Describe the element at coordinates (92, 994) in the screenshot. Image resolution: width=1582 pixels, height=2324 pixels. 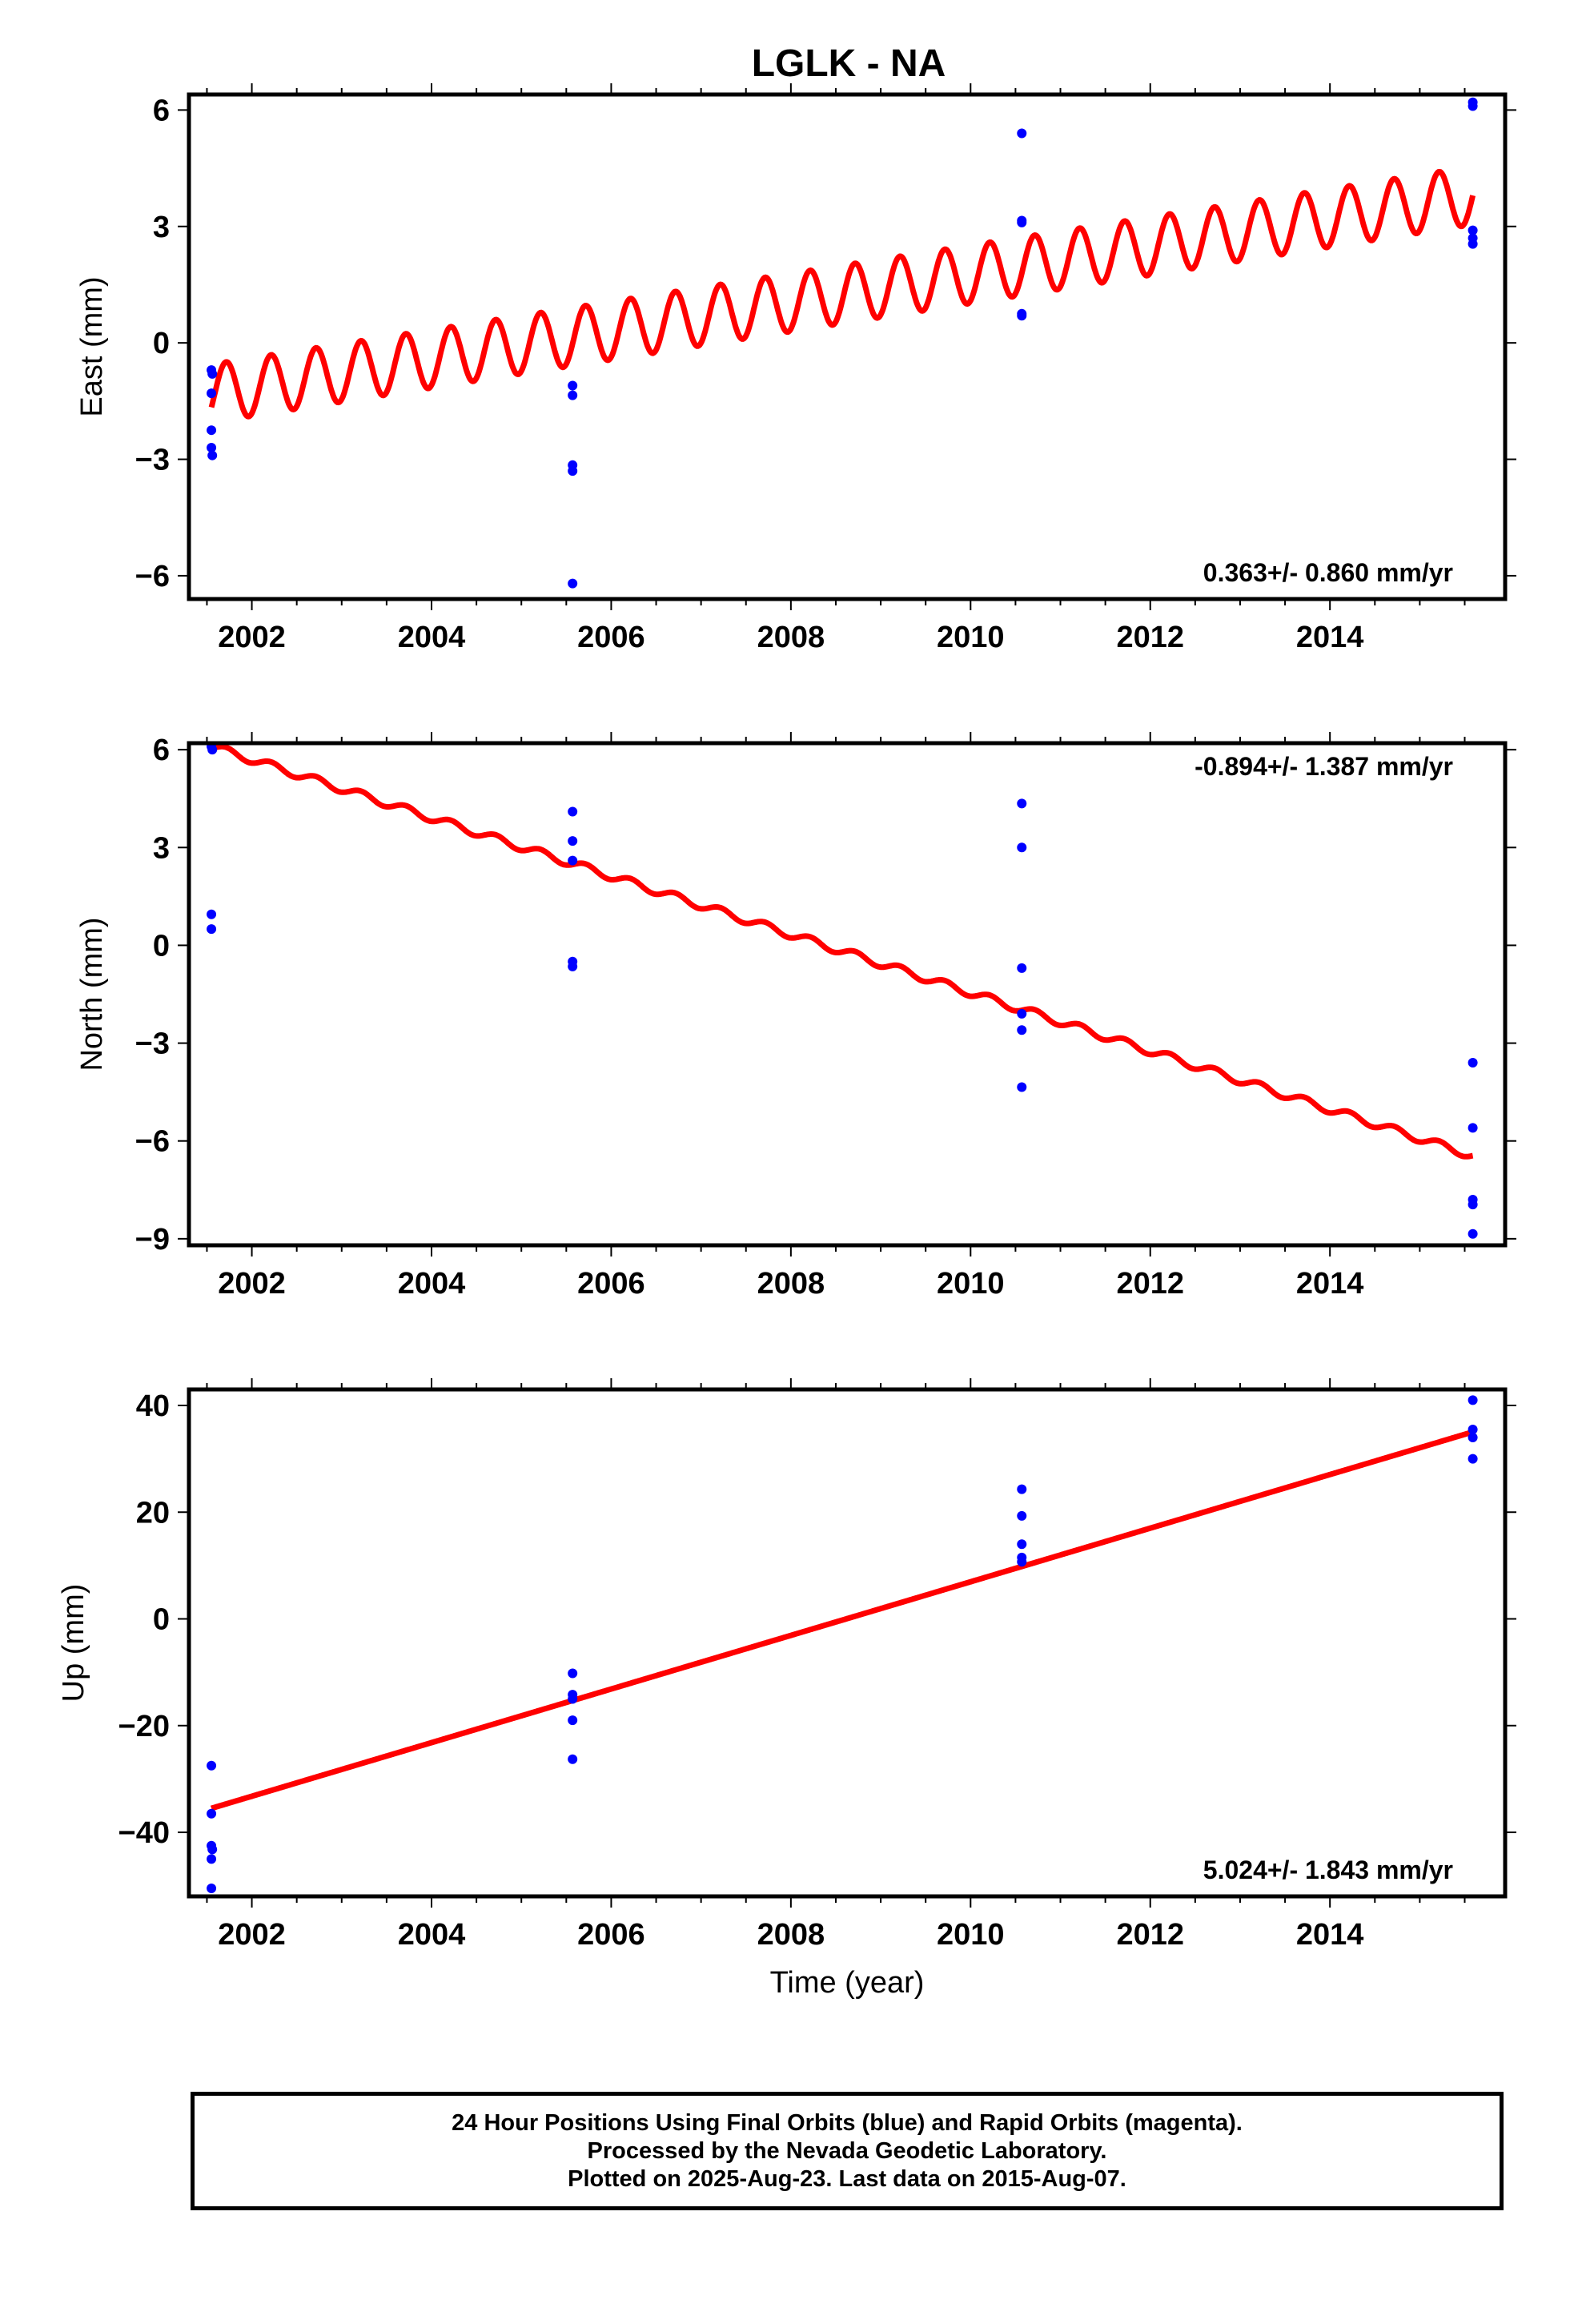
I see `y-axis-label: North (mm)` at that location.